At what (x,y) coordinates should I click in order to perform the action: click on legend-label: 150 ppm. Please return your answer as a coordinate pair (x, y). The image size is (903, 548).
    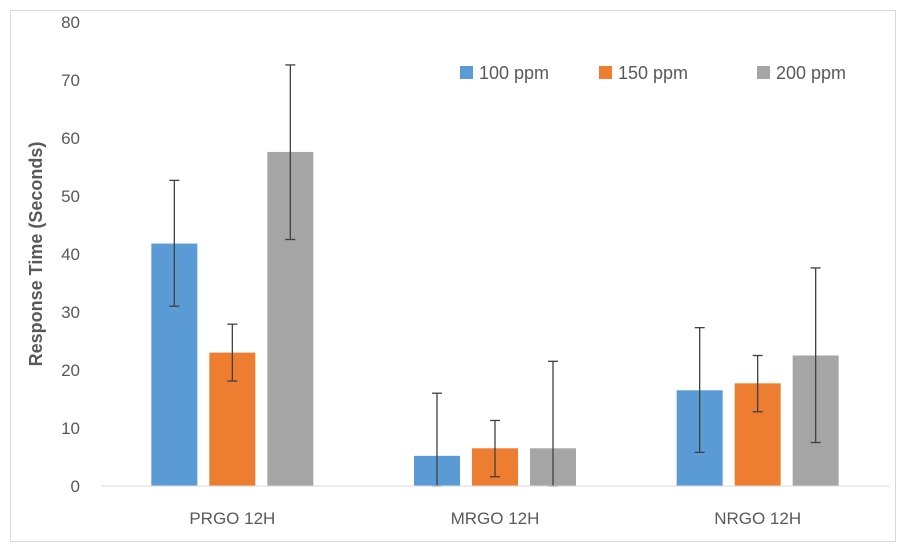
    Looking at the image, I should click on (653, 73).